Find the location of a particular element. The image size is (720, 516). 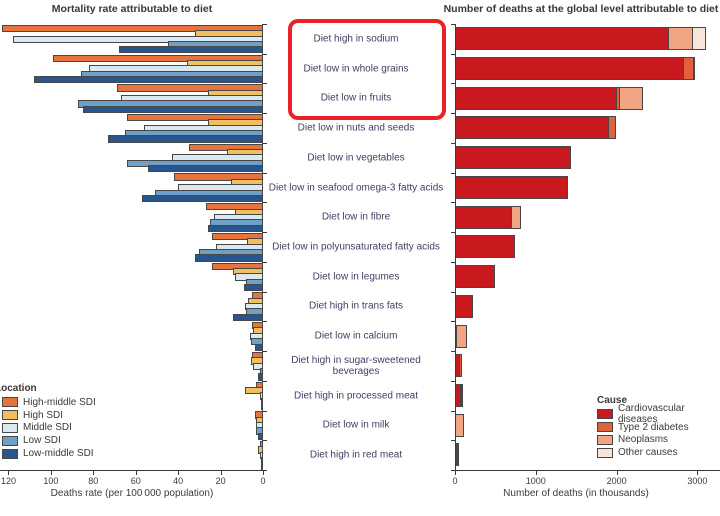

category-label: Diet high in trans fats is located at coordinates (356, 306).